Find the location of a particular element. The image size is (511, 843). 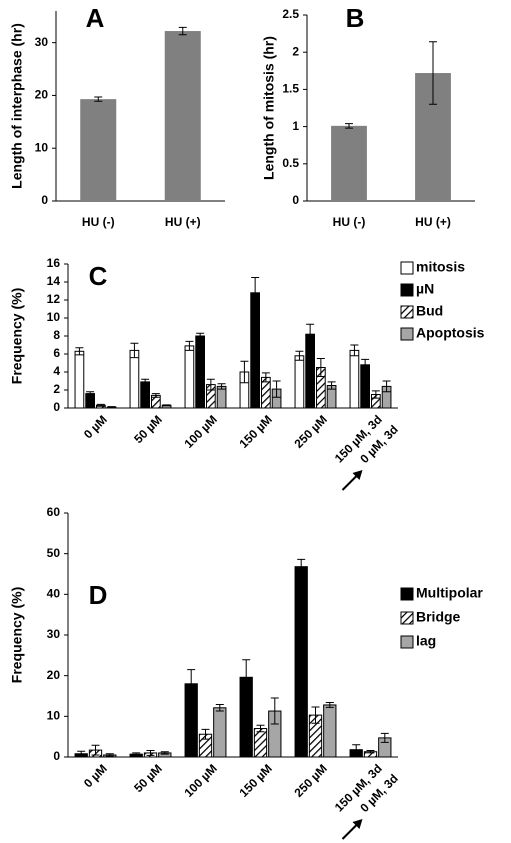

y-tick-label: 60 is located at coordinates (54, 512).